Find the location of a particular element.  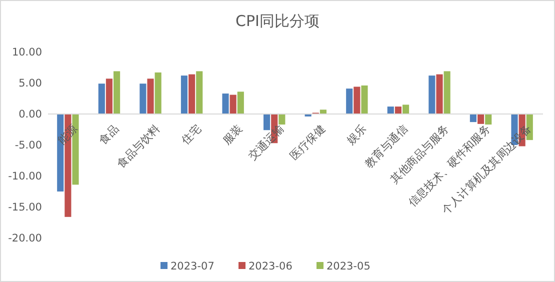

x-tick-label: 住宅 is located at coordinates (191, 135).